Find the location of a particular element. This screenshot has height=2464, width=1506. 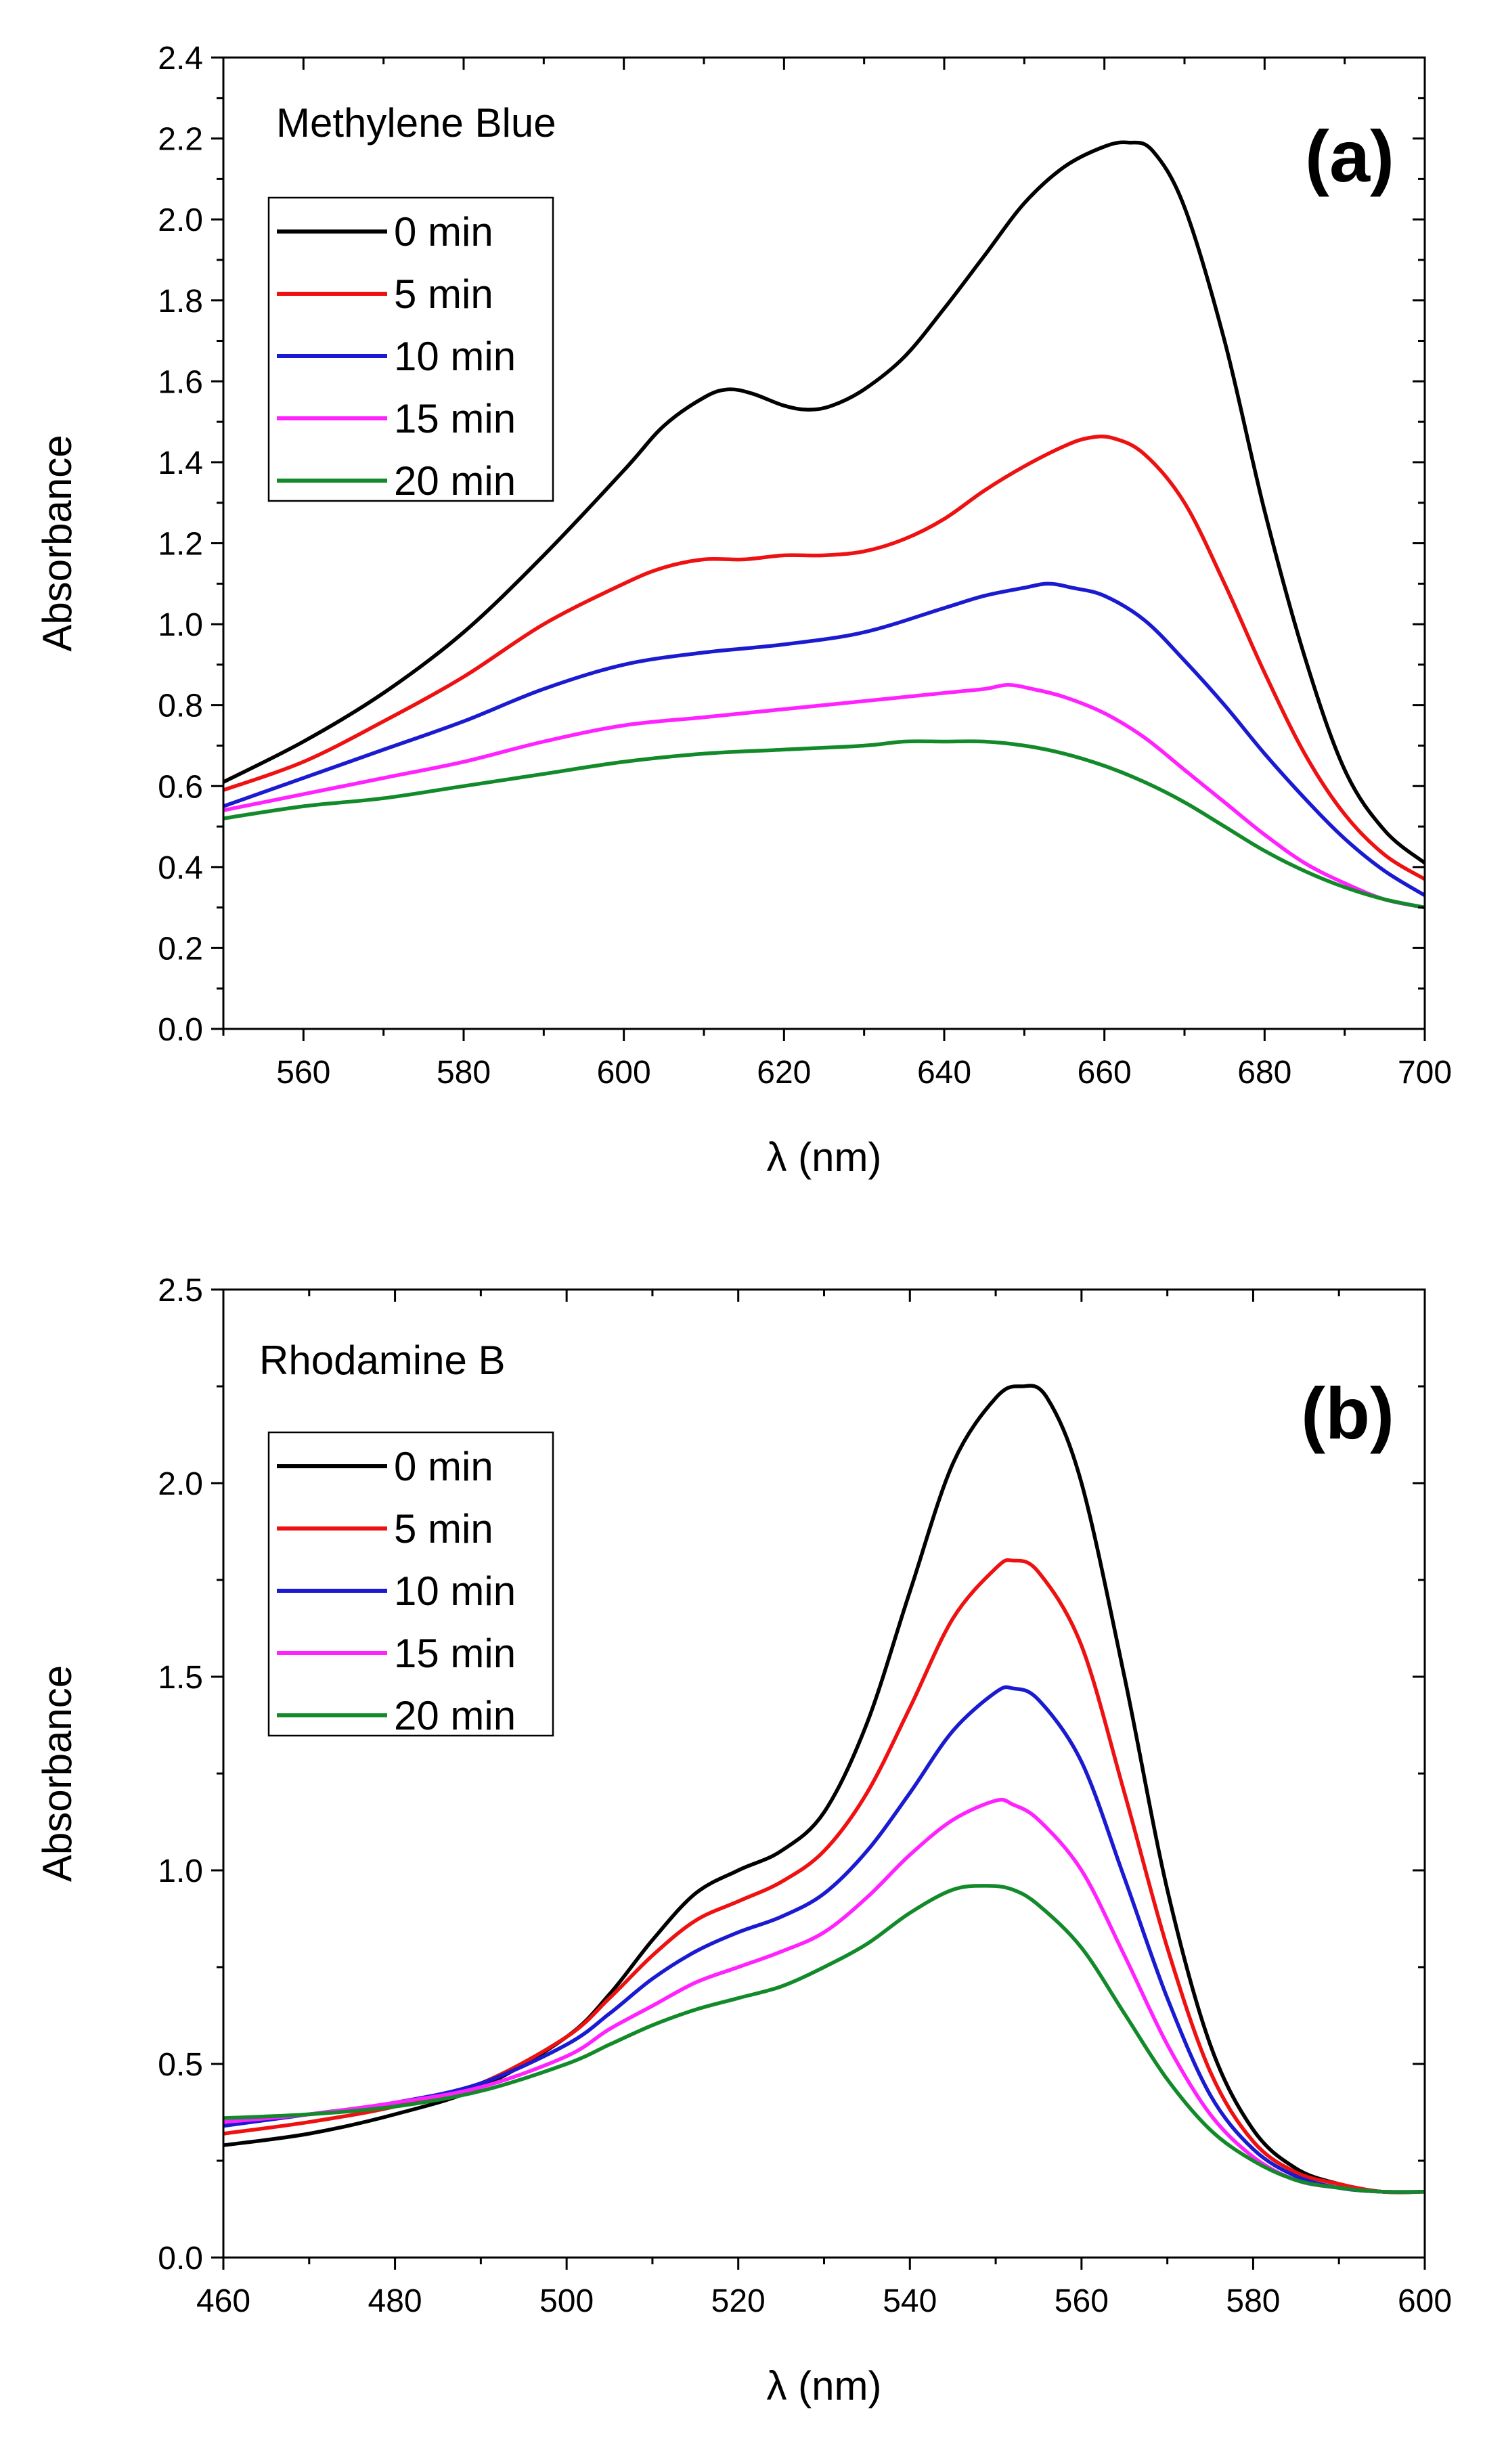

y-tick-label: 0.2 is located at coordinates (180, 949).